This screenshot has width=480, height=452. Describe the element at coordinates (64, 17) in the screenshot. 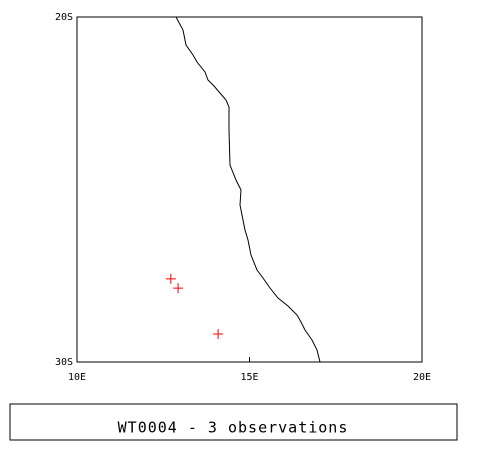

I see `y-tick-label: 20S` at that location.